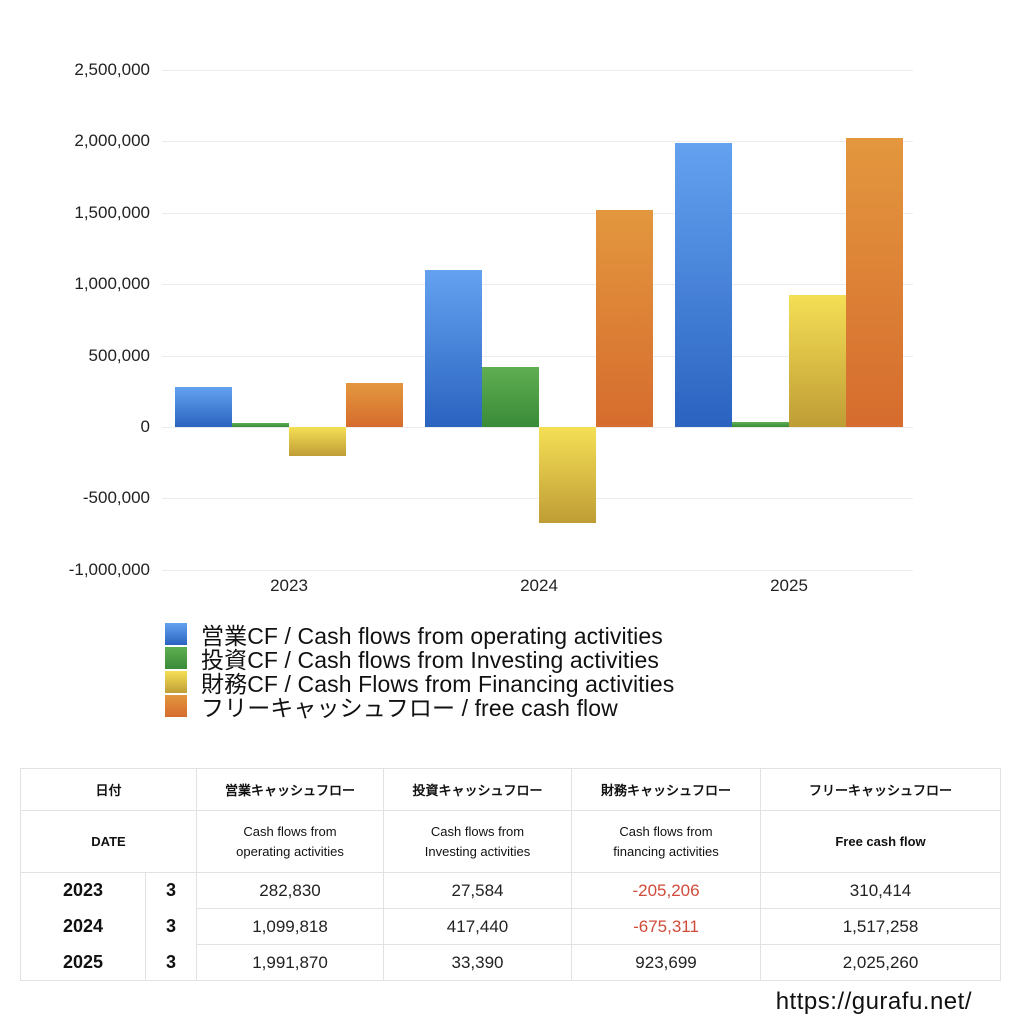 Image resolution: width=1024 pixels, height=1024 pixels. Describe the element at coordinates (112, 141) in the screenshot. I see `y-tick-label: 2,000,000` at that location.